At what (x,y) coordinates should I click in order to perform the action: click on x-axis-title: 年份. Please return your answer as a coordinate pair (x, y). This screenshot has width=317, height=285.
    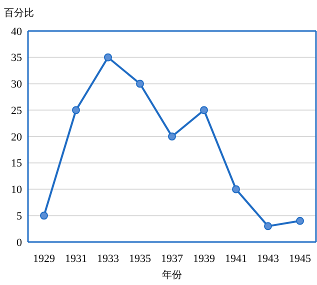
    Looking at the image, I should click on (172, 275).